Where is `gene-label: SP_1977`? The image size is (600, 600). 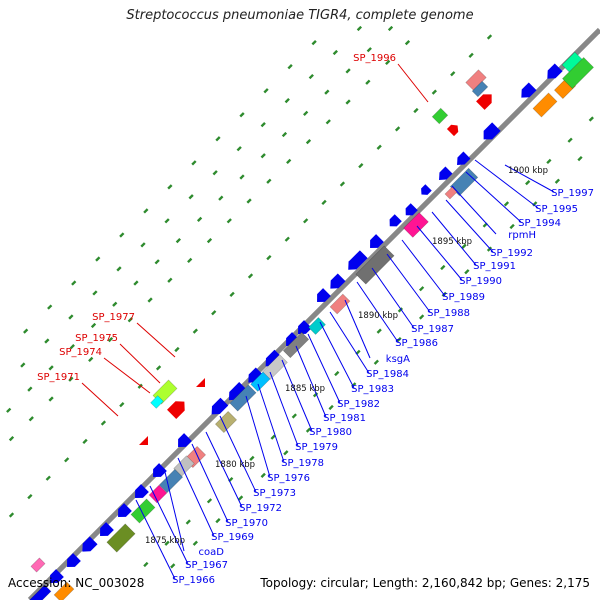 gene-label: SP_1977 is located at coordinates (113, 317).